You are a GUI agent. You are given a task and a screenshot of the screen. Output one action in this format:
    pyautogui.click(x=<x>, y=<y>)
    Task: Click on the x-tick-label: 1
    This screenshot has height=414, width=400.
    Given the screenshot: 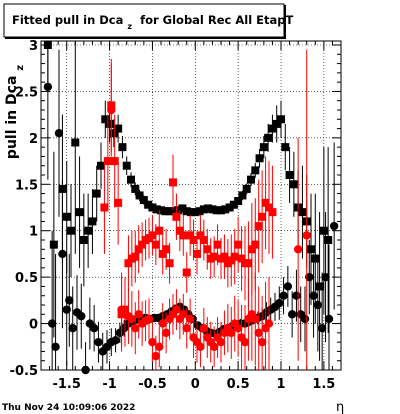 What is the action you would take?
    pyautogui.click(x=280, y=384)
    